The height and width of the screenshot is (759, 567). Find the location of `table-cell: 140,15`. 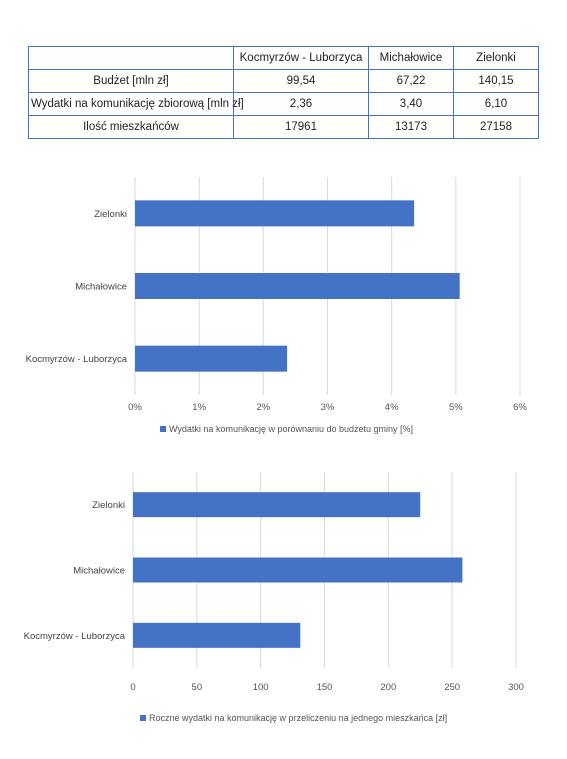

table-cell: 140,15 is located at coordinates (496, 81).